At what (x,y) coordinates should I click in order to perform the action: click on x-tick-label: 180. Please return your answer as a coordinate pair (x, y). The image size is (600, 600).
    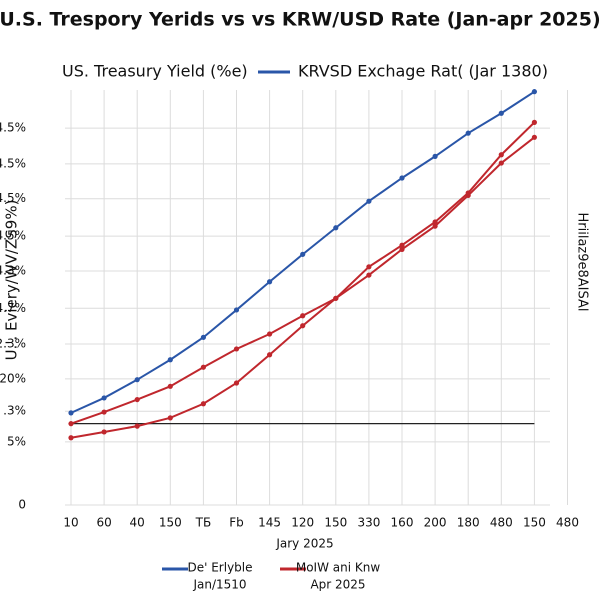
    Looking at the image, I should click on (468, 523).